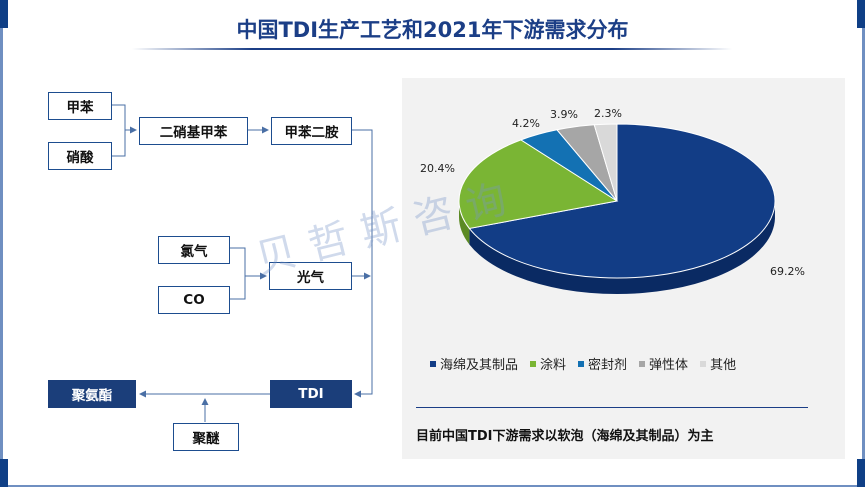  What do you see at coordinates (311, 131) in the screenshot?
I see `flow-box-toluenediamine: 甲苯二胺` at bounding box center [311, 131].